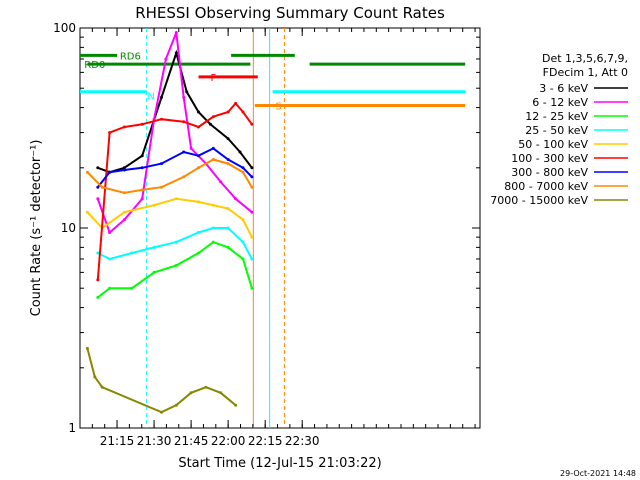 Image resolution: width=640 pixels, height=480 pixels. Describe the element at coordinates (191, 441) in the screenshot. I see `x-tick-label: 21:45` at that location.